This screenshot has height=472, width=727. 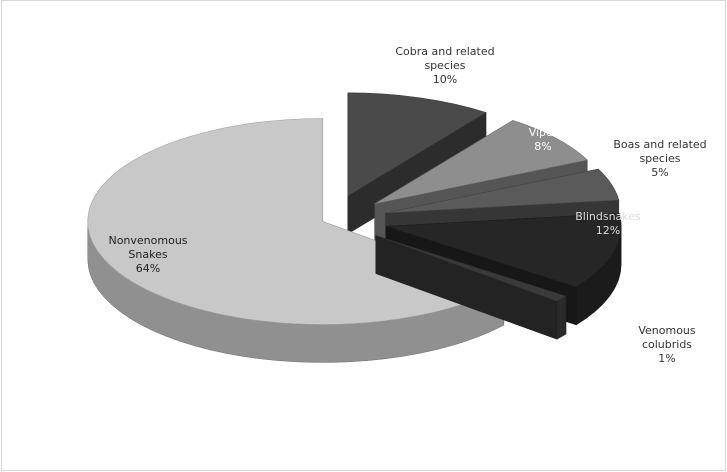 What do you see at coordinates (543, 132) in the screenshot?
I see `slice-name: Viper` at bounding box center [543, 132].